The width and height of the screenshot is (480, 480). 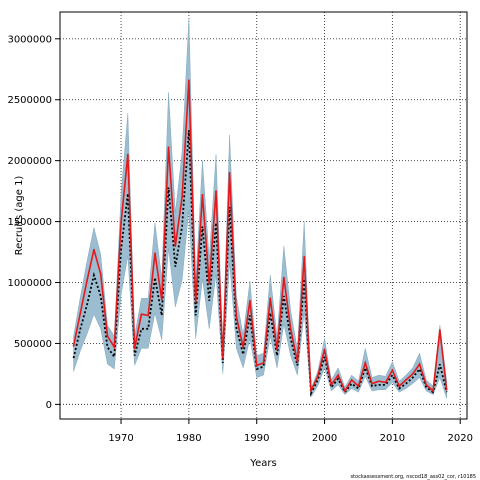 What do you see at coordinates (324, 438) in the screenshot?
I see `x-tick-label: 2000` at bounding box center [324, 438].